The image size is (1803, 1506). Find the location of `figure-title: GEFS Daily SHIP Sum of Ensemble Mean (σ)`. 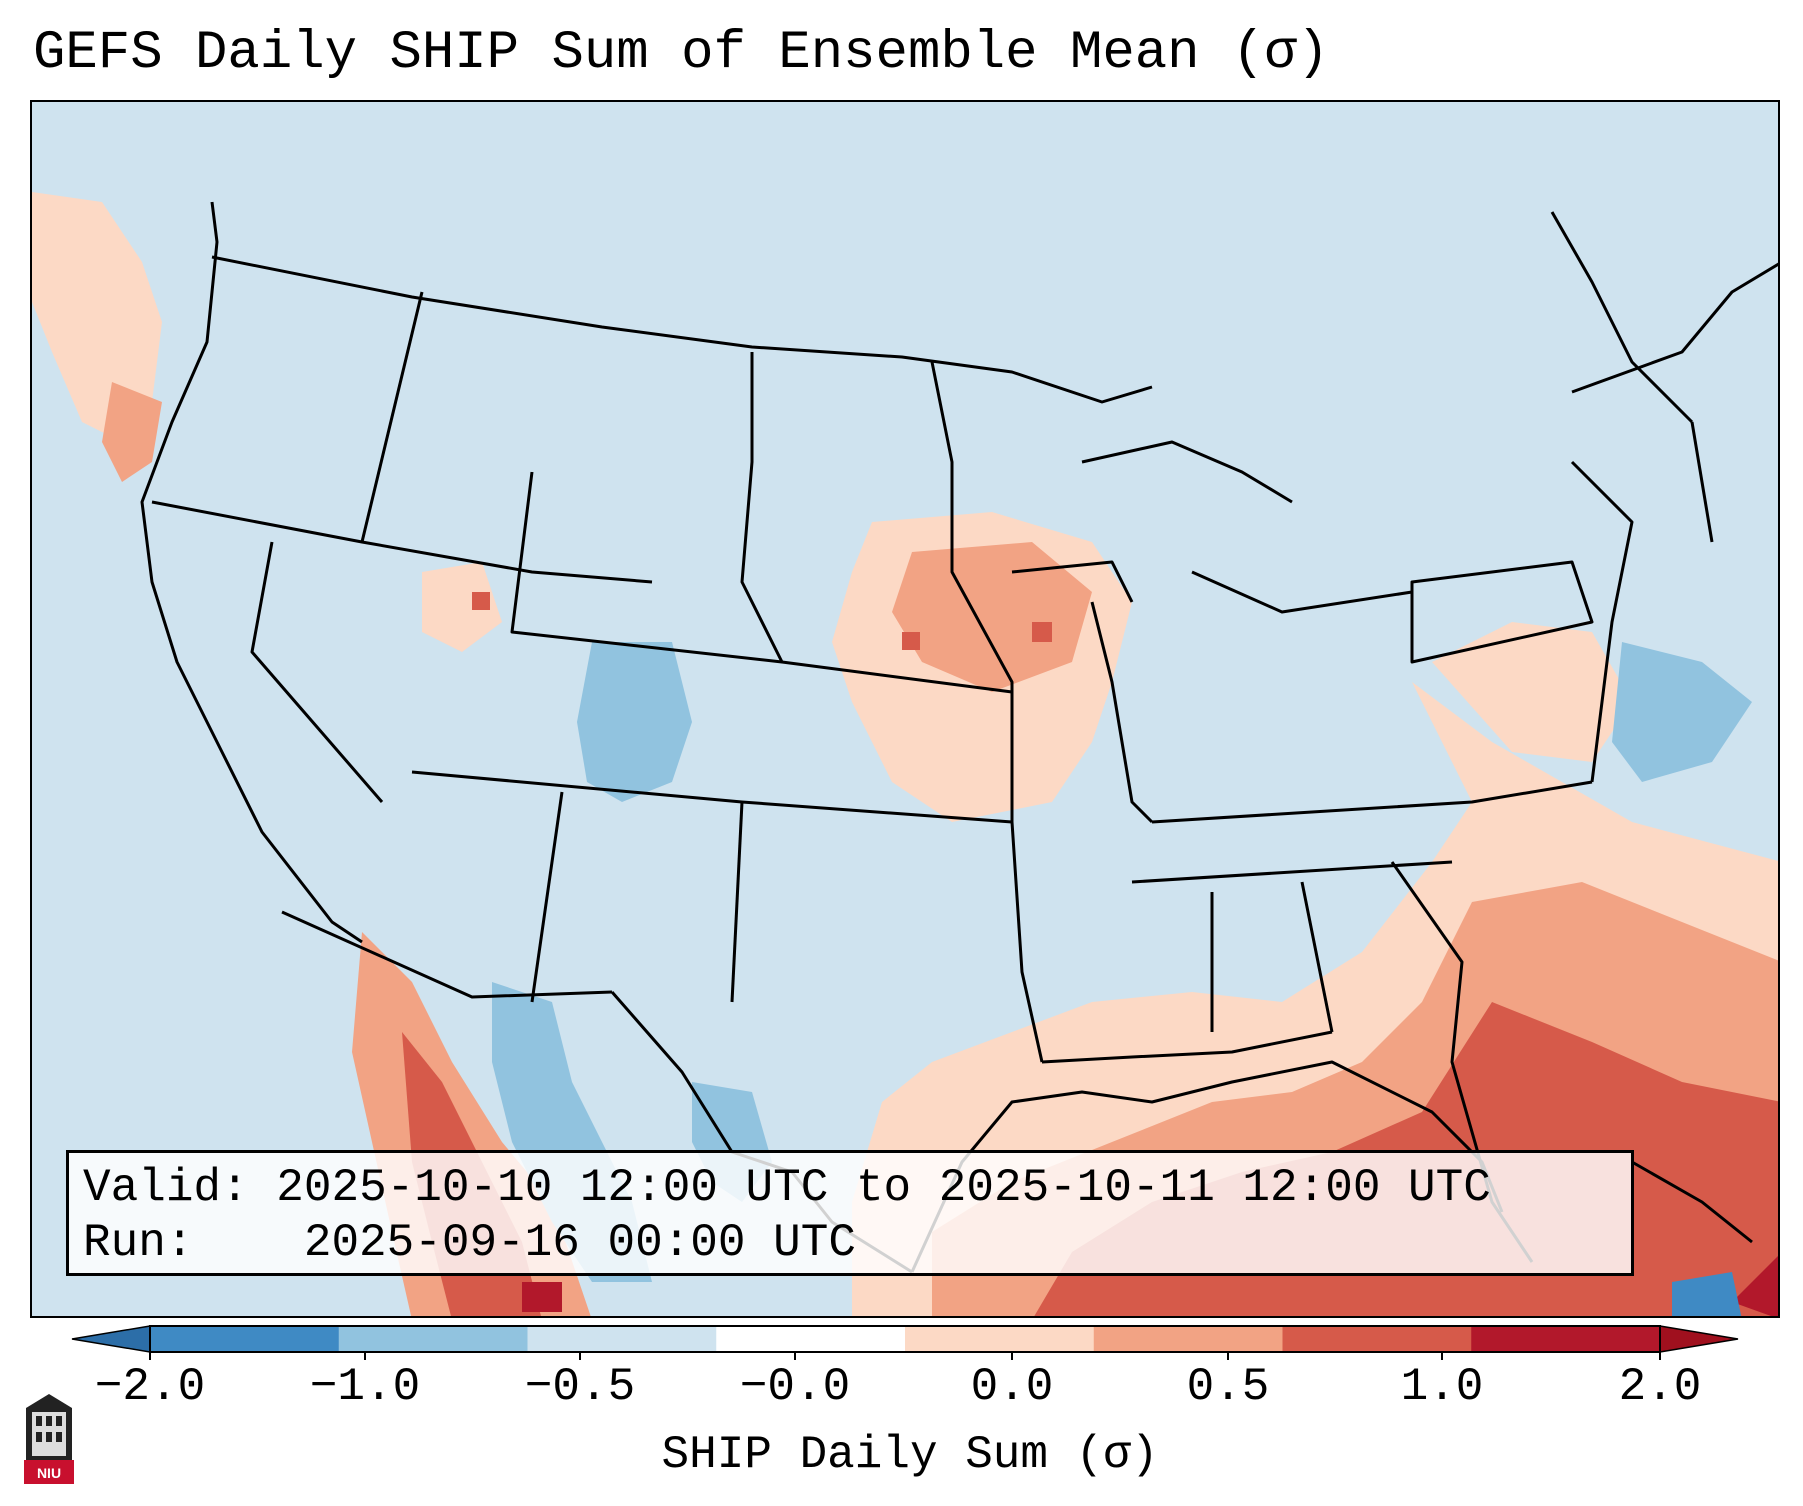

figure-title: GEFS Daily SHIP Sum of Ensemble Mean (σ) is located at coordinates (681, 53).